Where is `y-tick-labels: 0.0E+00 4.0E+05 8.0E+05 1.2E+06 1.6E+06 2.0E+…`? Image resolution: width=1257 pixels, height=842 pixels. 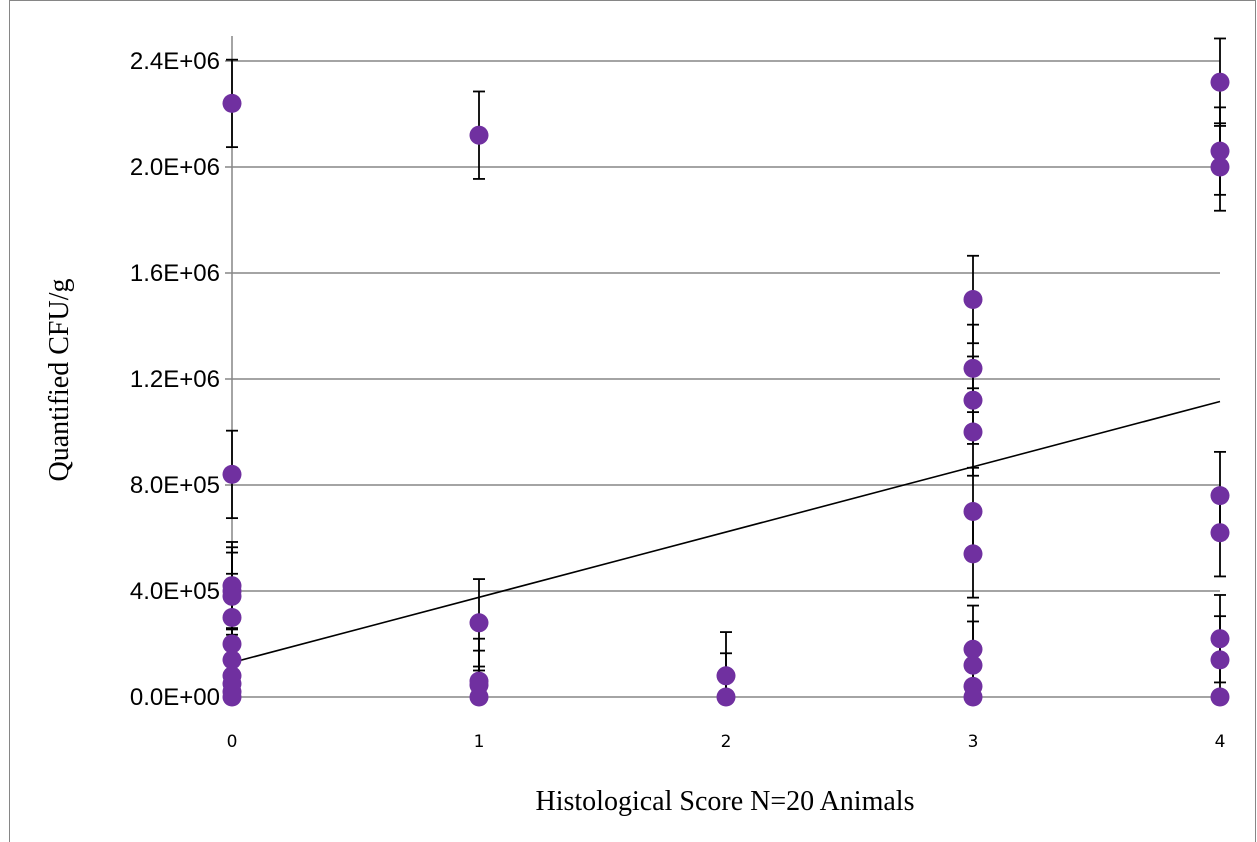 y-tick-labels: 0.0E+00 4.0E+05 8.0E+05 1.2E+06 1.6E+06 2.0E+… is located at coordinates (175, 379).